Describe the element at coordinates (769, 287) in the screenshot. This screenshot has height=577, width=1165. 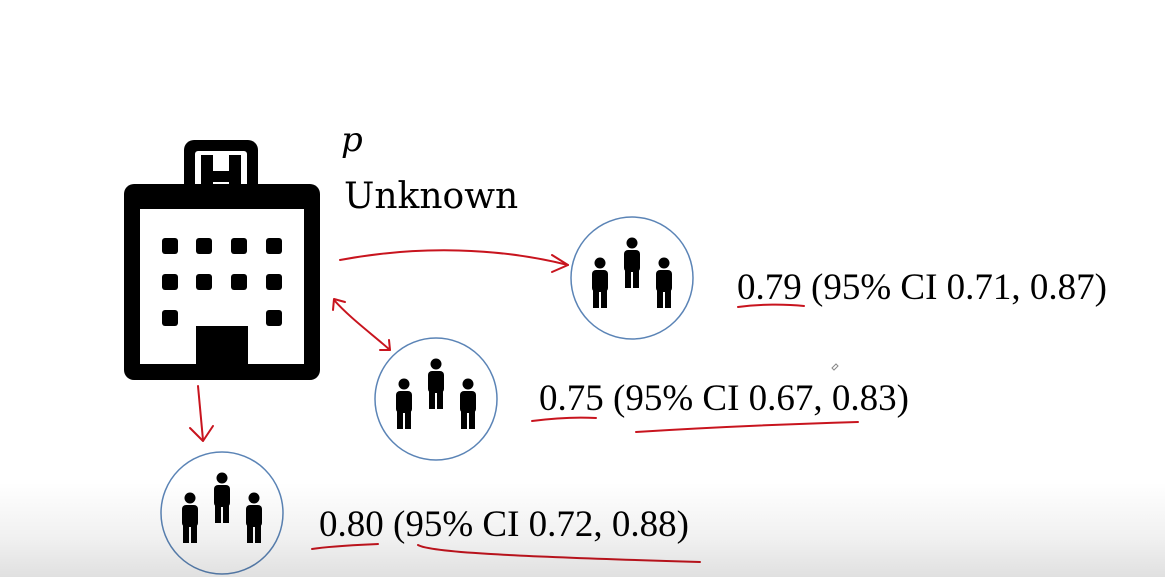
I see `estimate-value-1: 0.79` at that location.